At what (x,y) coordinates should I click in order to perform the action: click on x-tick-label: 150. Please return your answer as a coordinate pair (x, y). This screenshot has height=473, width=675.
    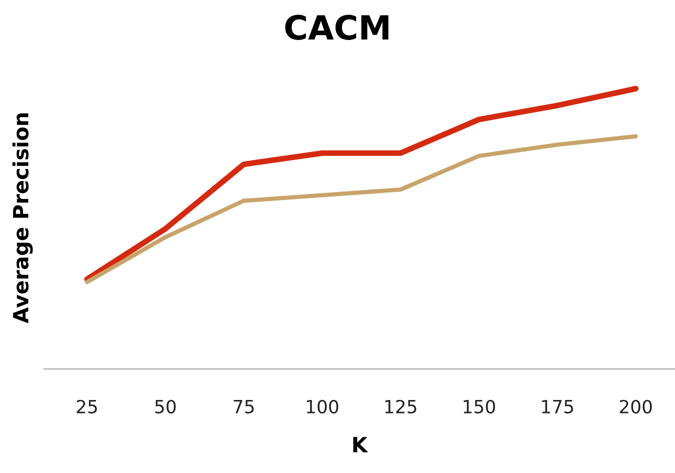
    Looking at the image, I should click on (480, 407).